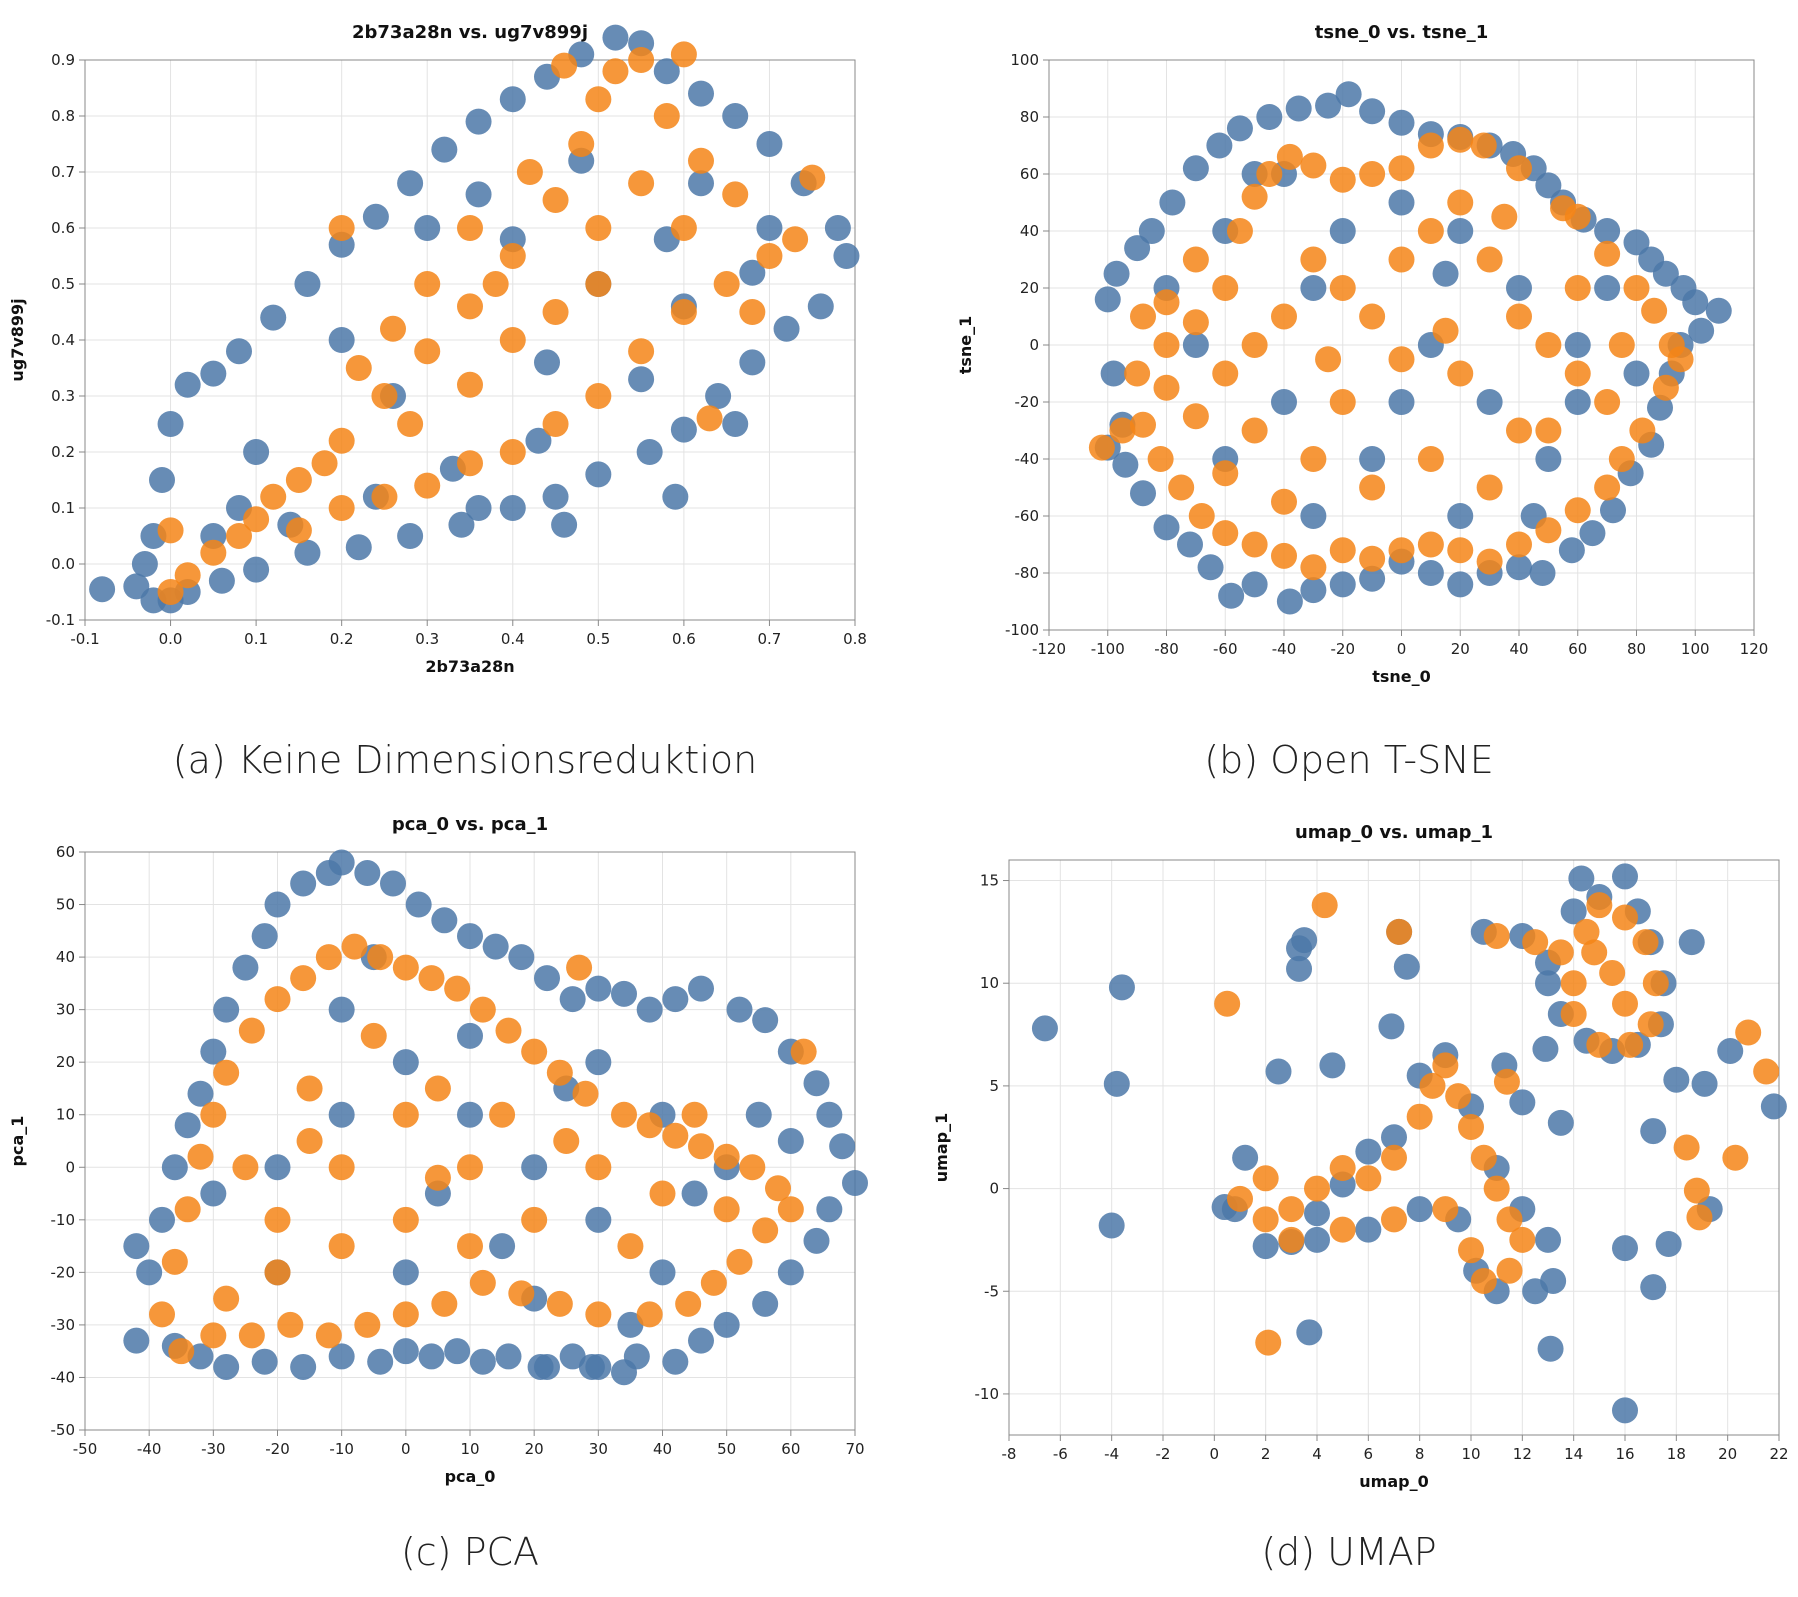 This screenshot has height=1597, width=1798. Describe the element at coordinates (1401, 676) in the screenshot. I see `x-axis-title: tsne_0` at that location.